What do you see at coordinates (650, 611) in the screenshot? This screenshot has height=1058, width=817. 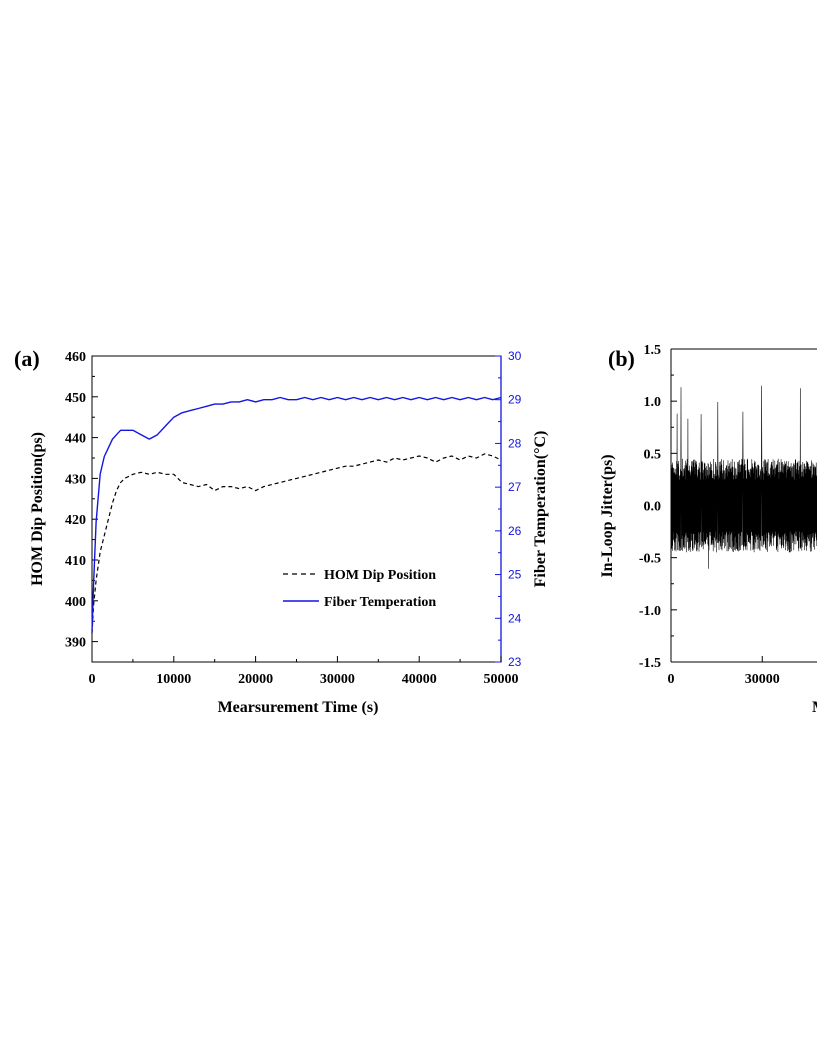 I see `b-y-tick-label: -1.0` at bounding box center [650, 611].